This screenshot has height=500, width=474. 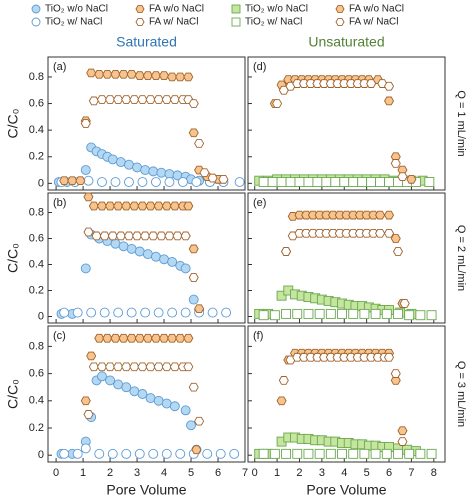 What do you see at coordinates (461, 123) in the screenshot?
I see `side-label: Q = 1 mL/min` at bounding box center [461, 123].